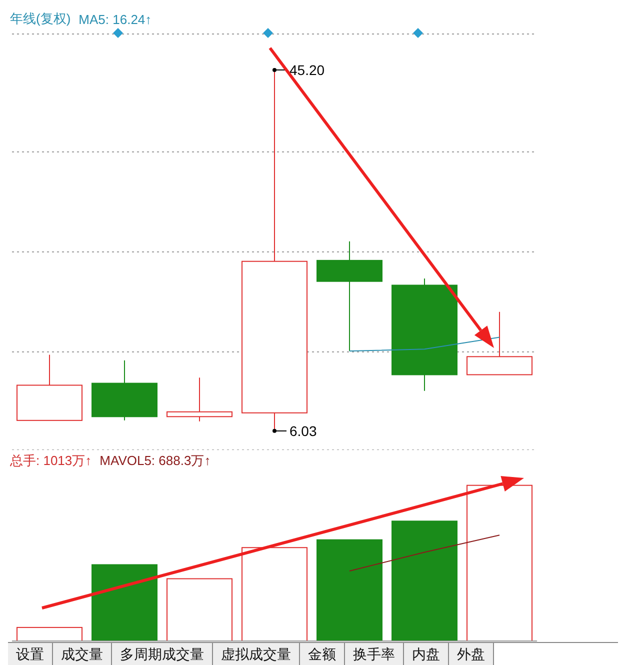  Describe the element at coordinates (426, 654) in the screenshot. I see `text: 内盘` at that location.